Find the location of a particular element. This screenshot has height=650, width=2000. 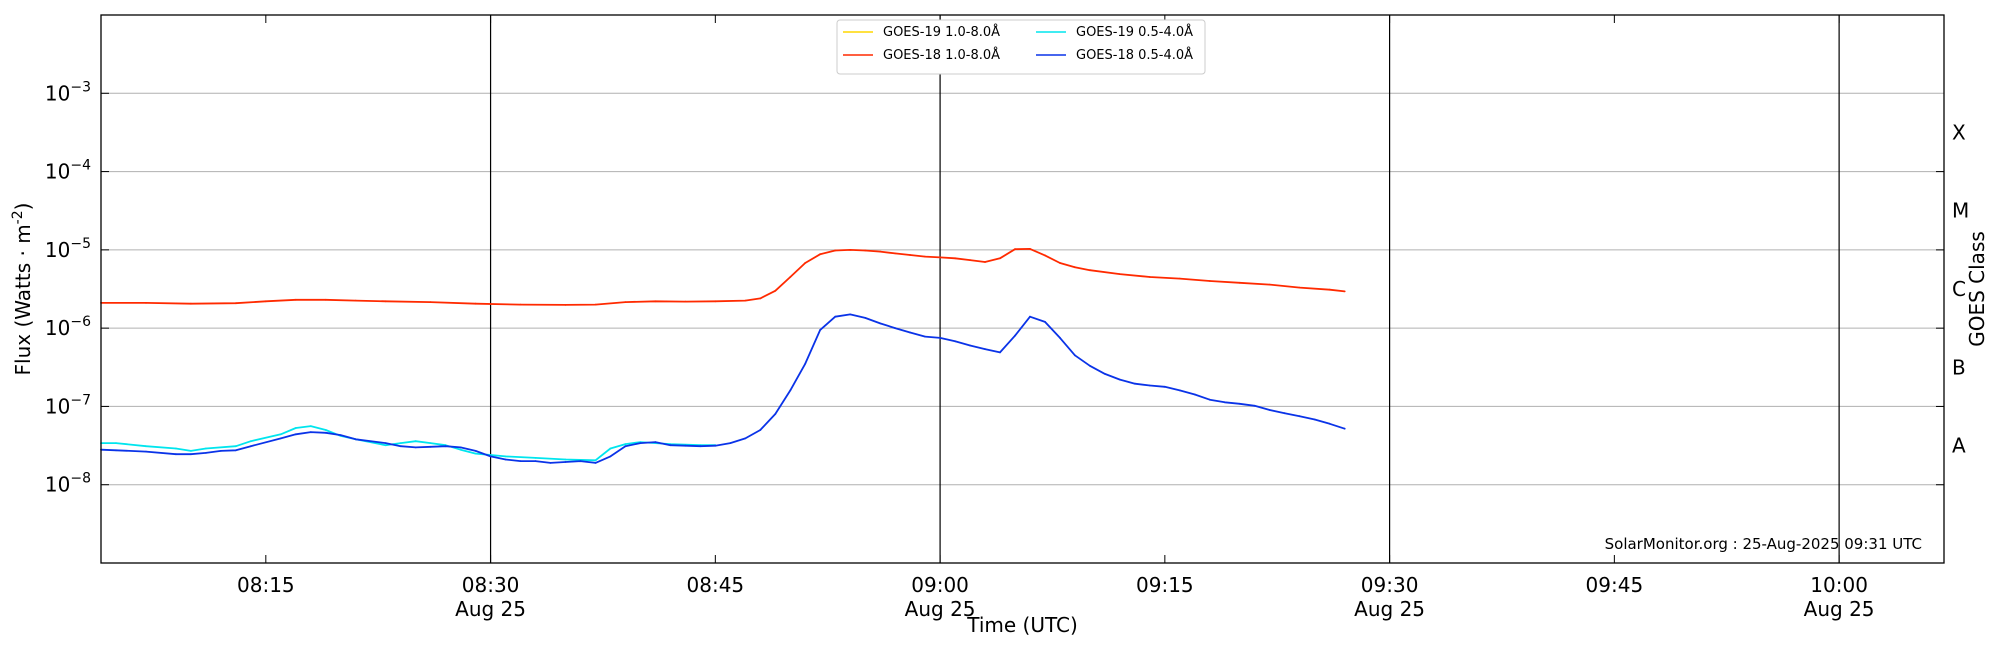

x-tick-label: 10:00 is located at coordinates (1839, 585).